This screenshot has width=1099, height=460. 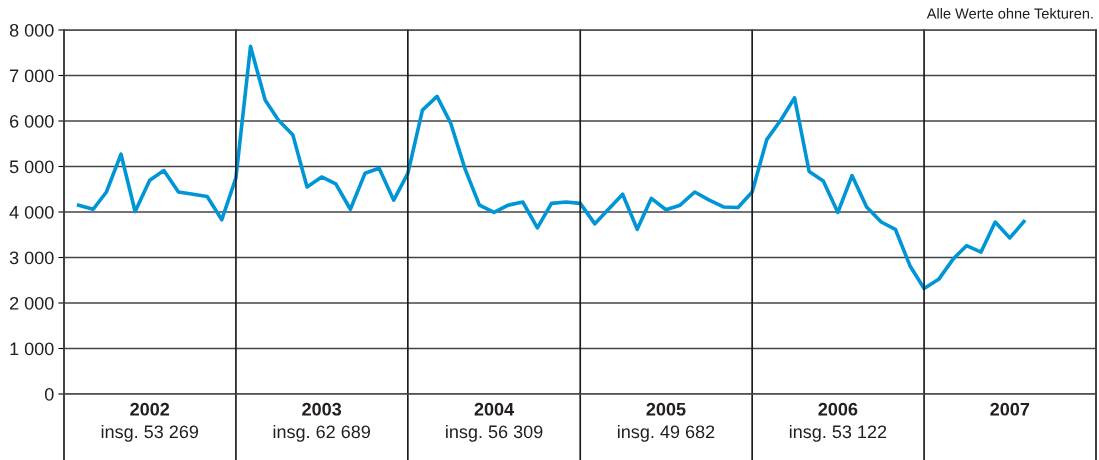 I want to click on y-tick-label: 6 000, so click(x=32, y=121).